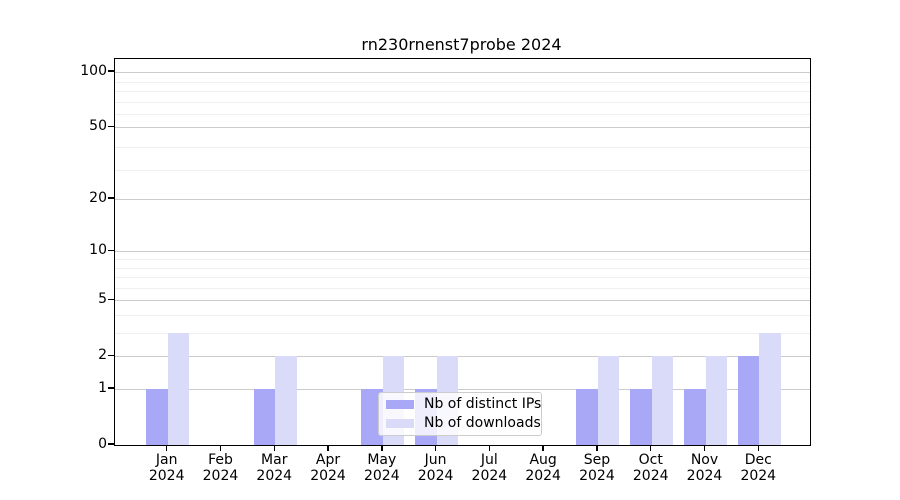 The height and width of the screenshot is (500, 900). Describe the element at coordinates (102, 444) in the screenshot. I see `y-tick-label: 0` at that location.